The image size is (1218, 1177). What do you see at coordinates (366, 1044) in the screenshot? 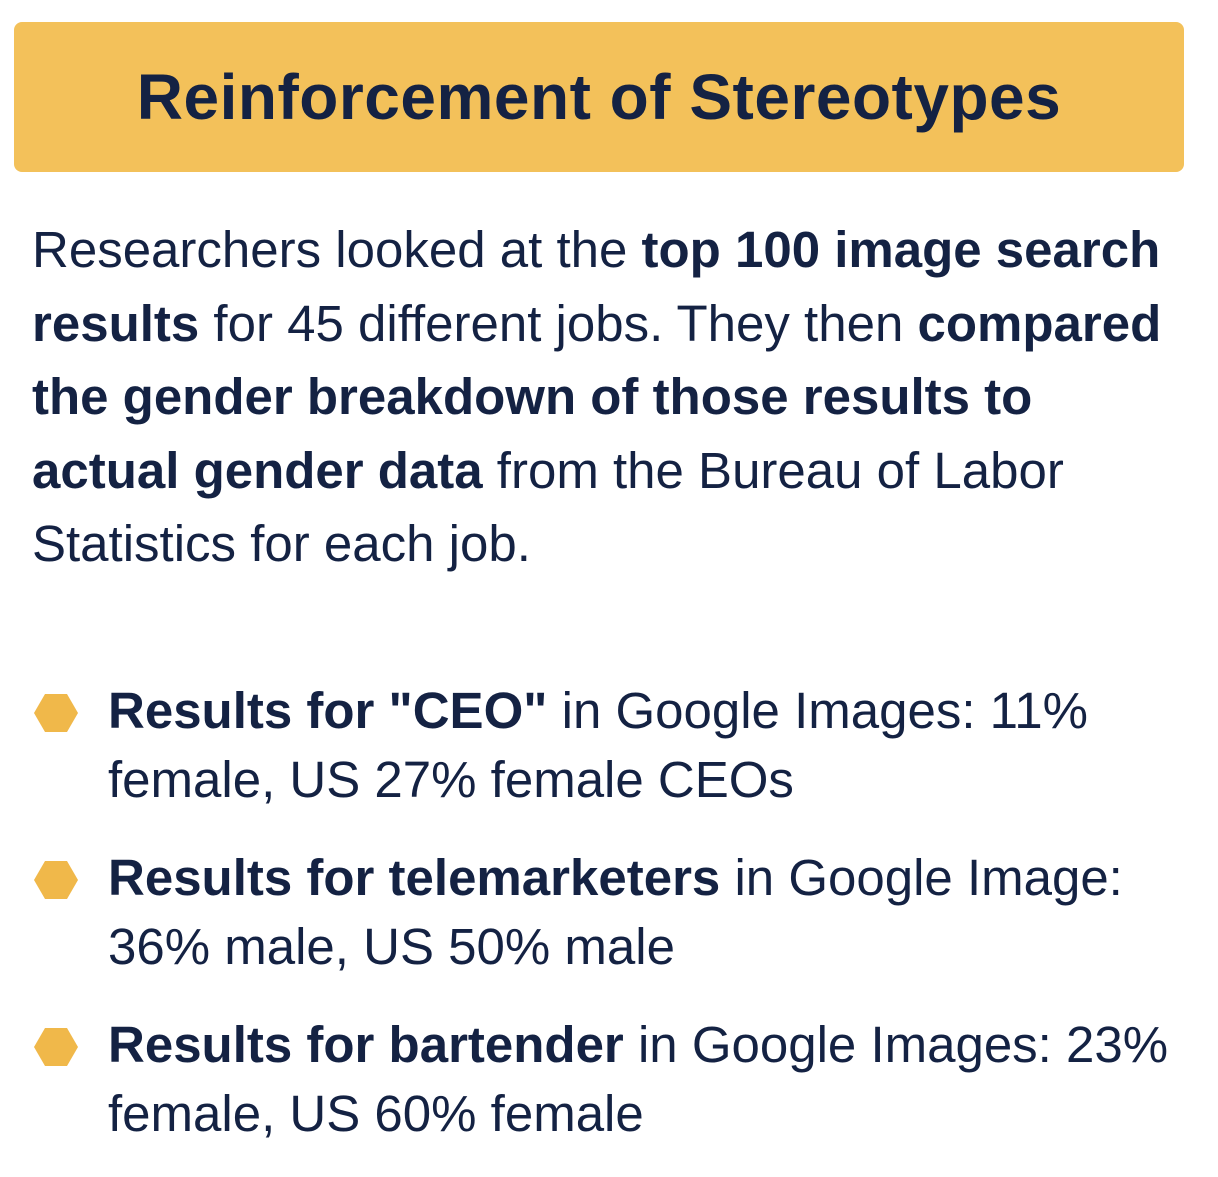
I see `bullet-bold: Results for bartender` at bounding box center [366, 1044].